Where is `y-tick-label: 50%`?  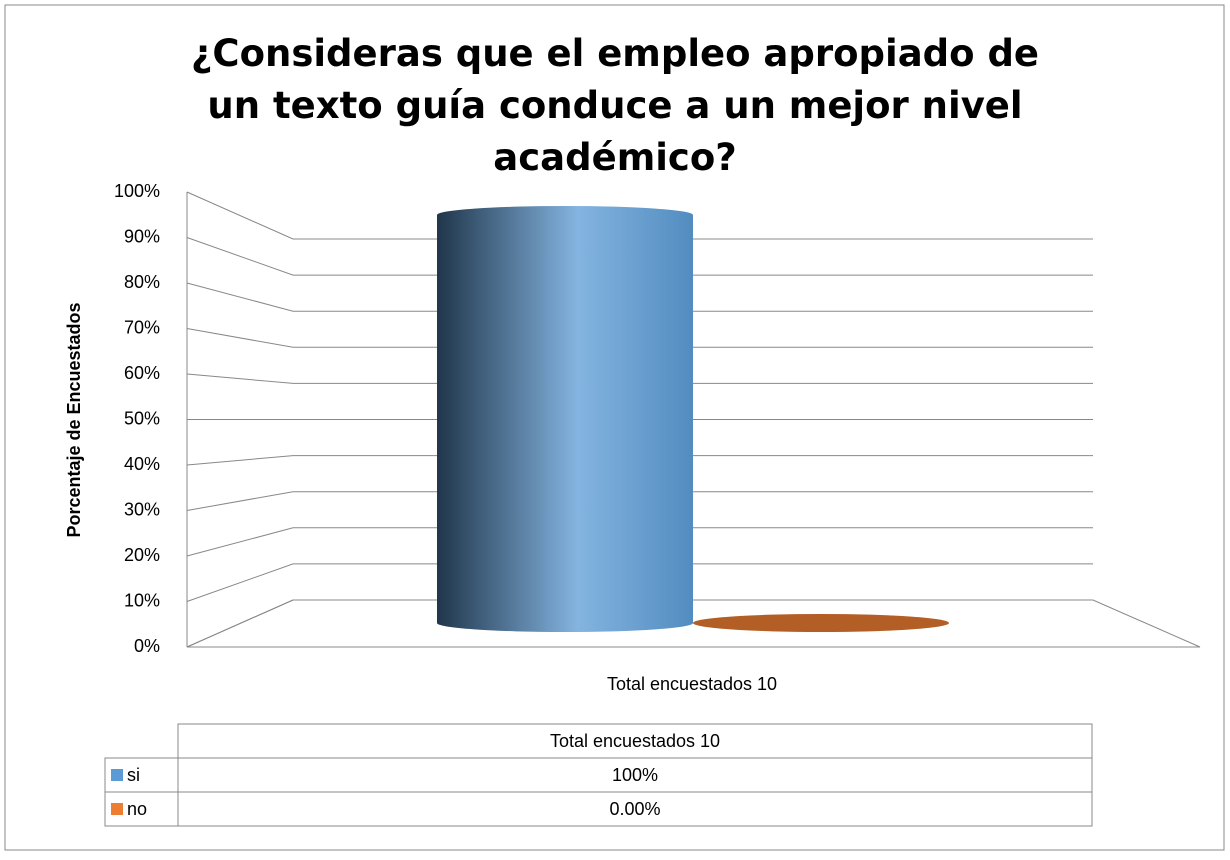
y-tick-label: 50% is located at coordinates (142, 418).